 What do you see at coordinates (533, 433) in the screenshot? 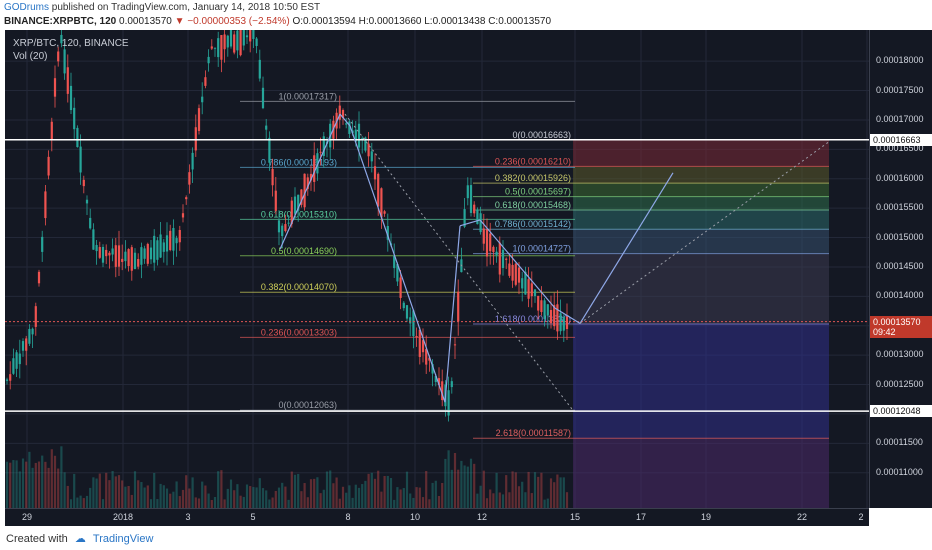
I see `fib-right-label: 2.618(0.00011587)` at bounding box center [533, 433].